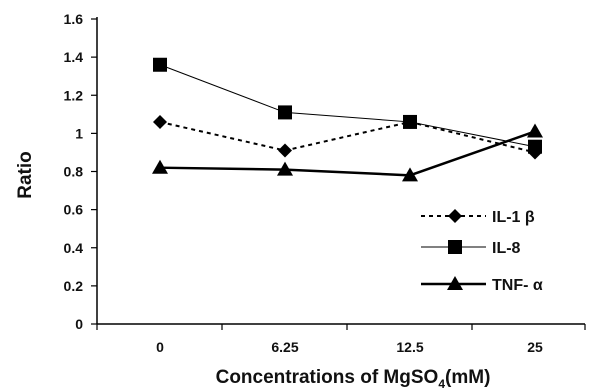  I want to click on x-axis-label-subscript: 4, so click(441, 384).